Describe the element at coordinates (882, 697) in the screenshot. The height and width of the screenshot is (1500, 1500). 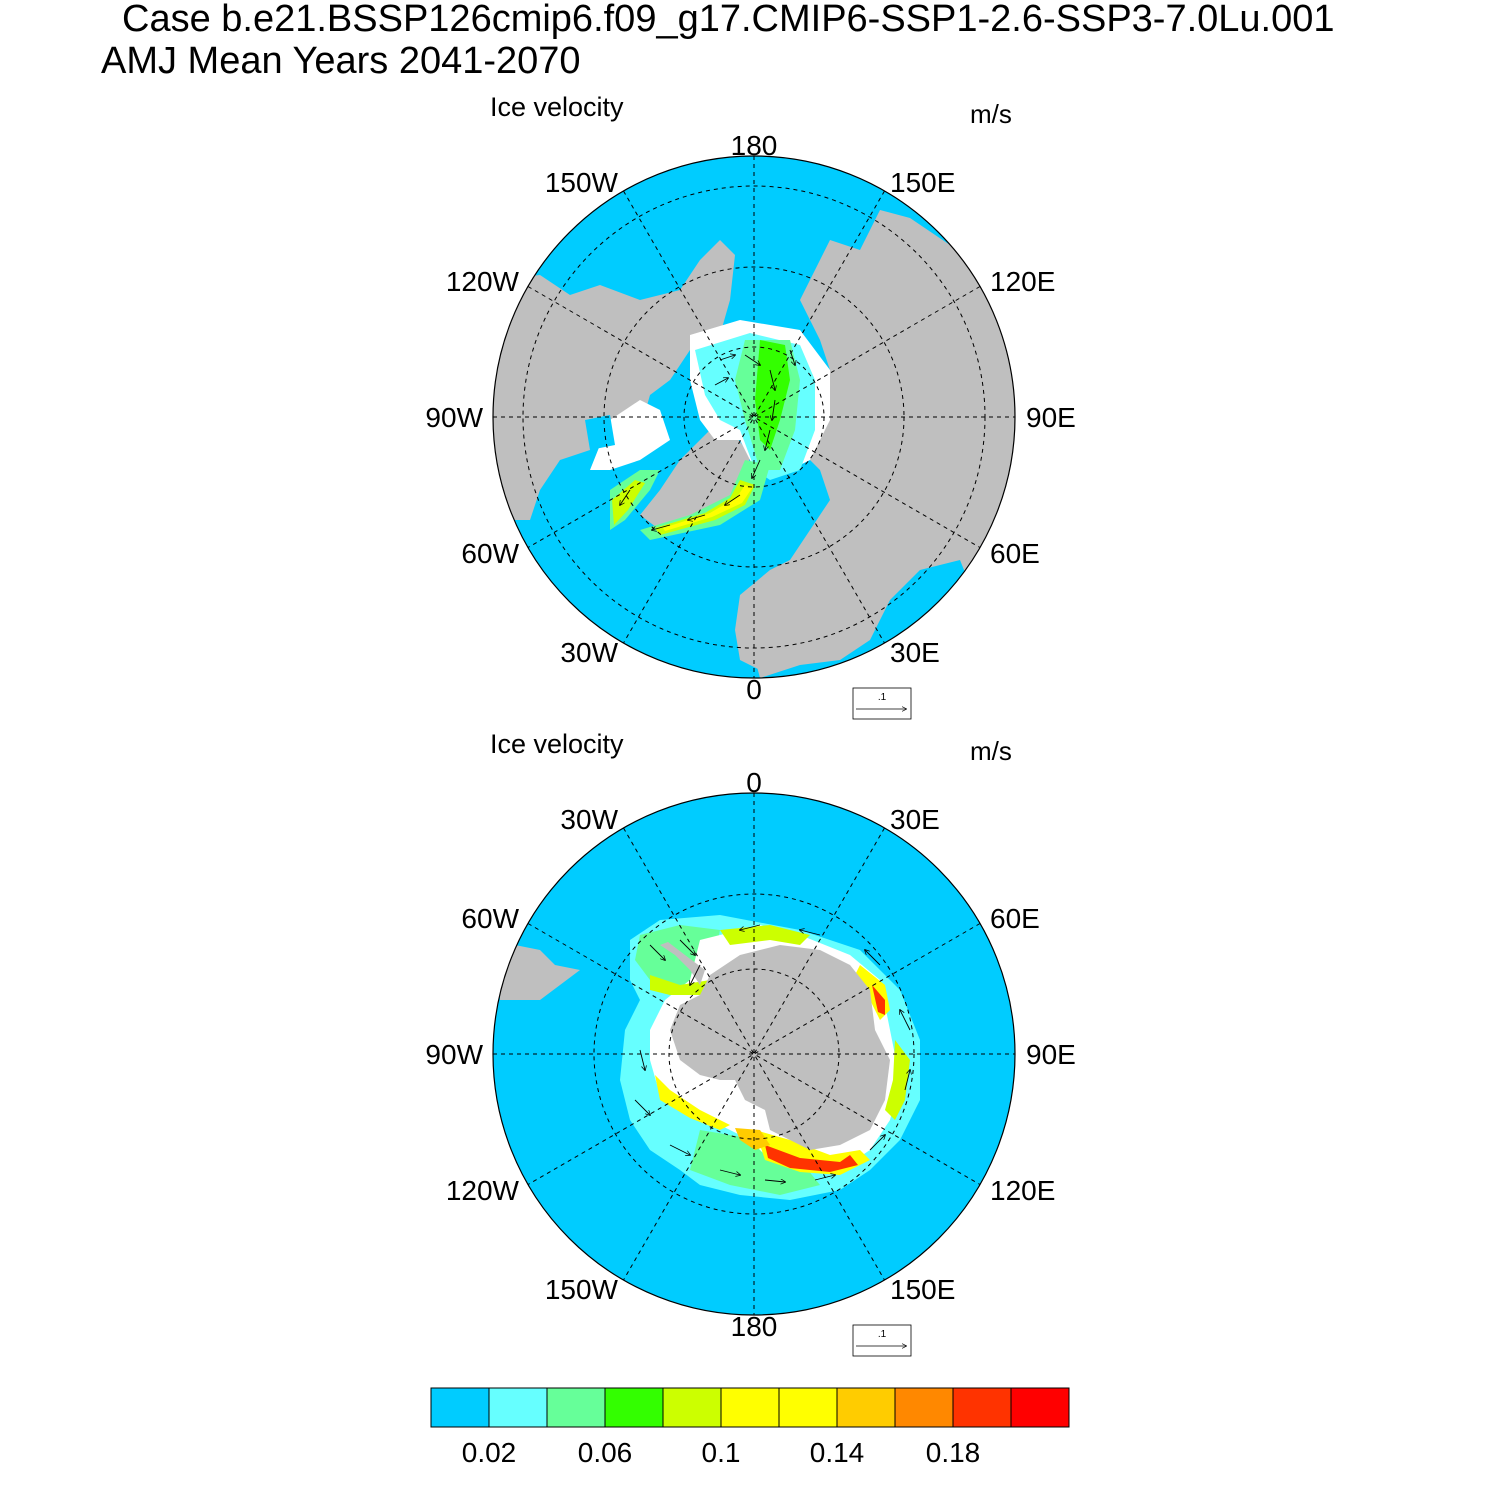
I see `north-reference-vector-label: .1` at that location.